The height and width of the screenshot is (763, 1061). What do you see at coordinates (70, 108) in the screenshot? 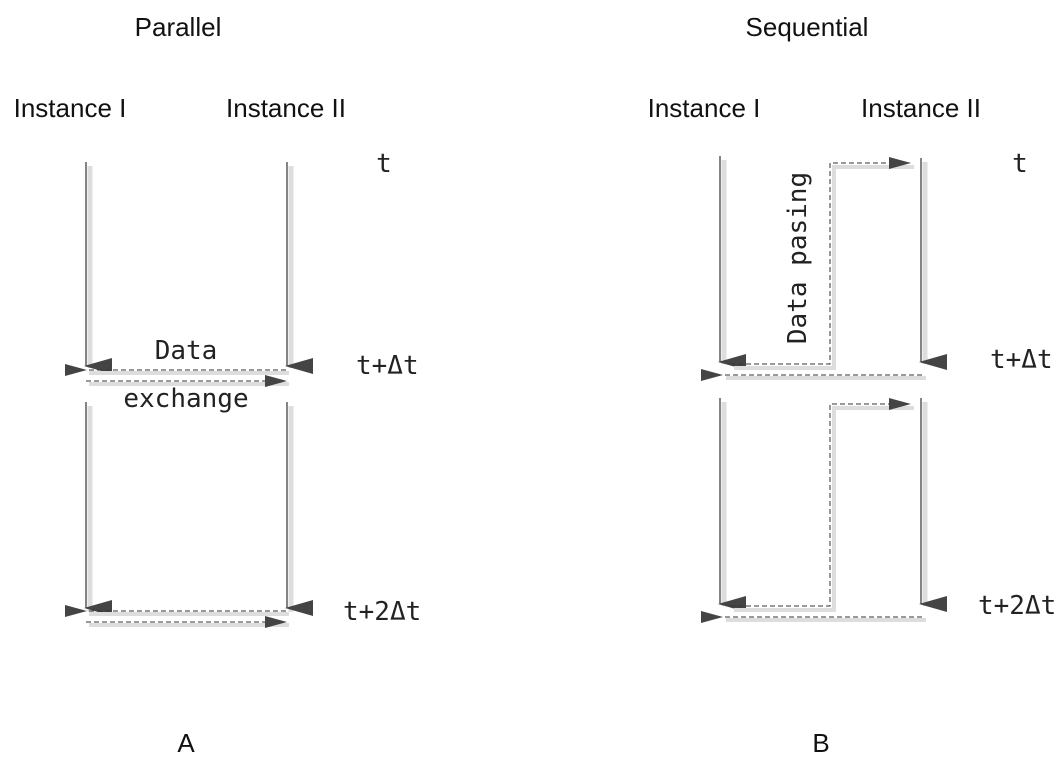
I see `parallel-instance-1-label: Instance I` at bounding box center [70, 108].